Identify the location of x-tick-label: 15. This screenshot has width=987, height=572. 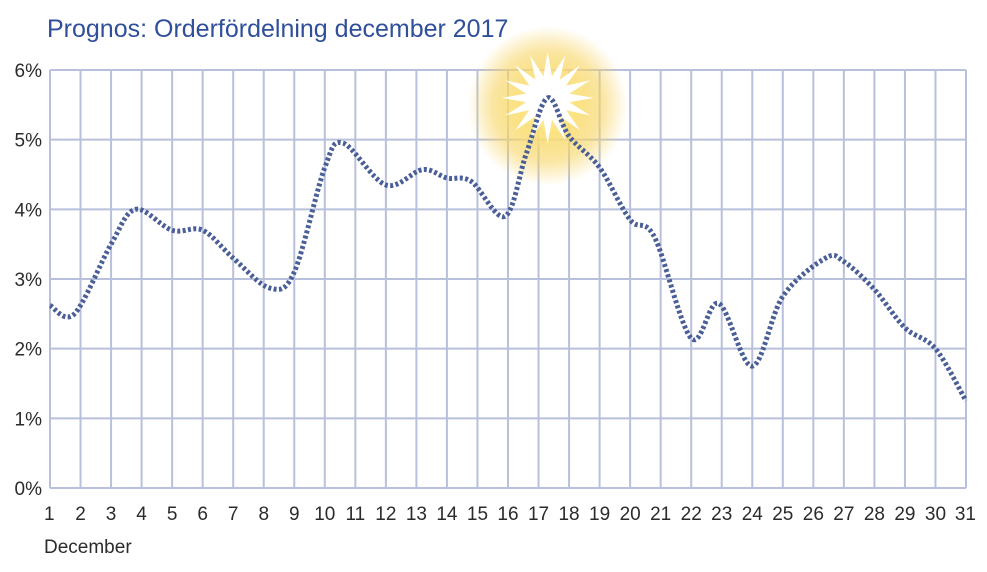
(477, 514).